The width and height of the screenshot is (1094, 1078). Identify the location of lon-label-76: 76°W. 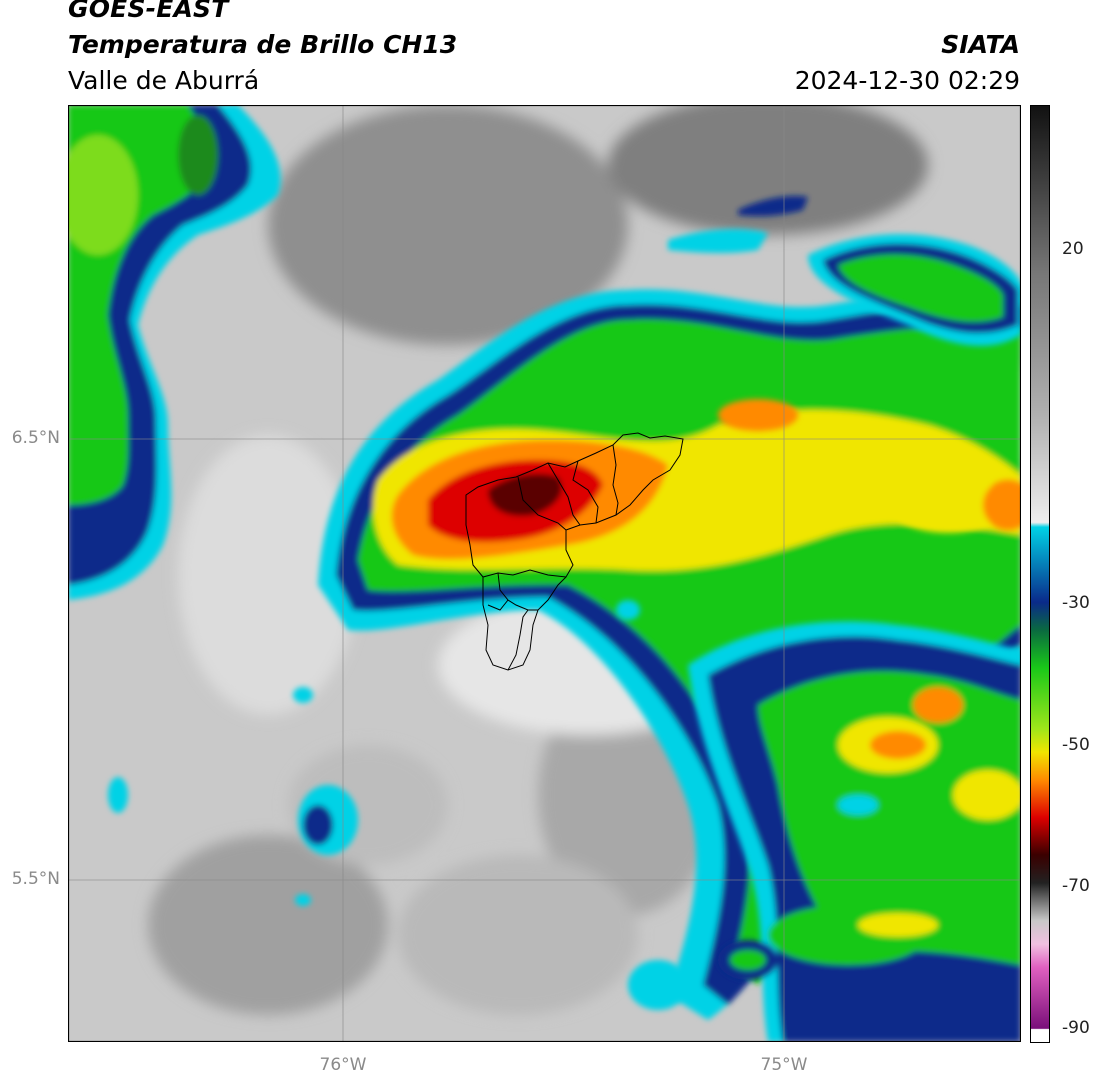
(343, 1065).